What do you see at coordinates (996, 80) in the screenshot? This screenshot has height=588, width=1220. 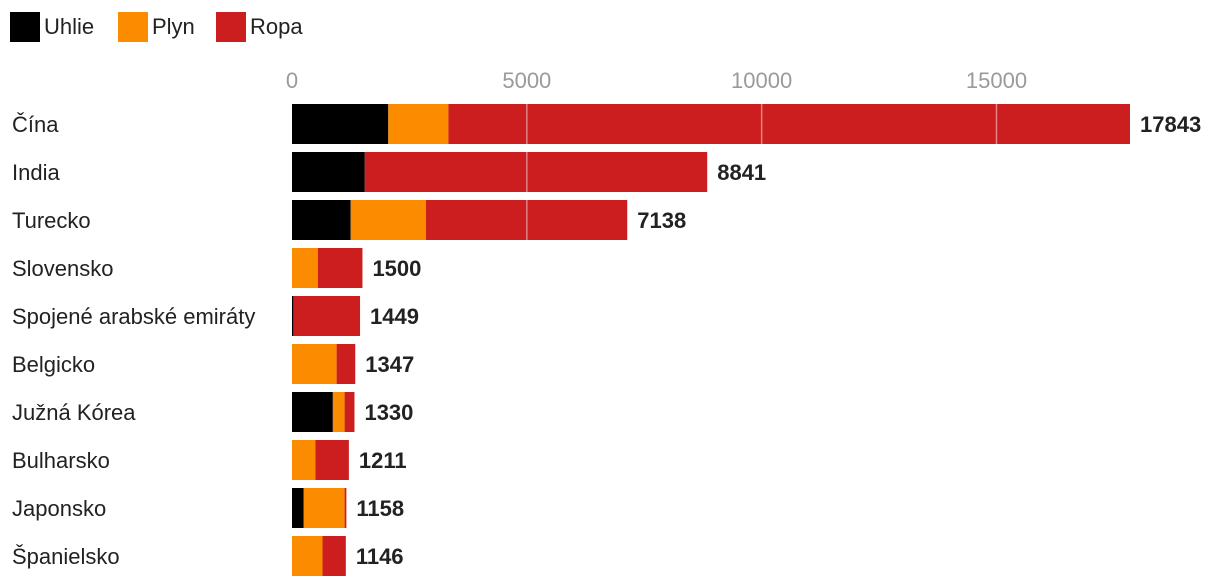 I see `x-tick-label: 15000` at bounding box center [996, 80].